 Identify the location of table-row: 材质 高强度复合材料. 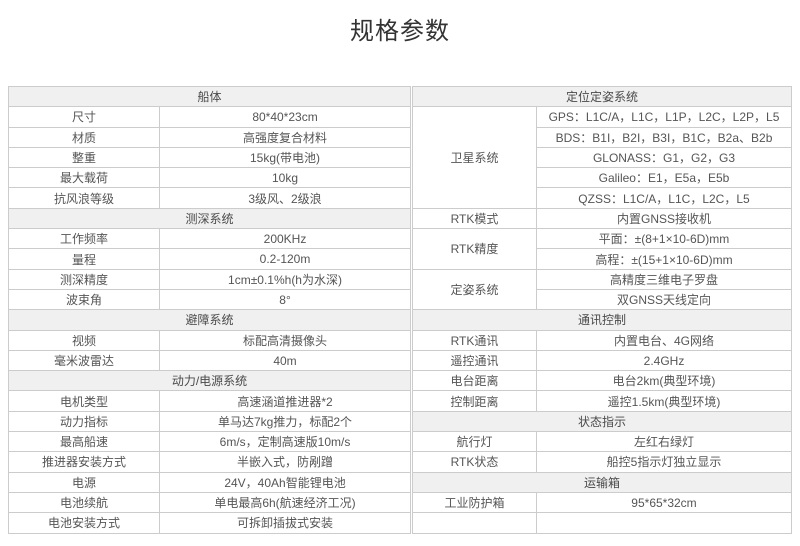
(210, 137).